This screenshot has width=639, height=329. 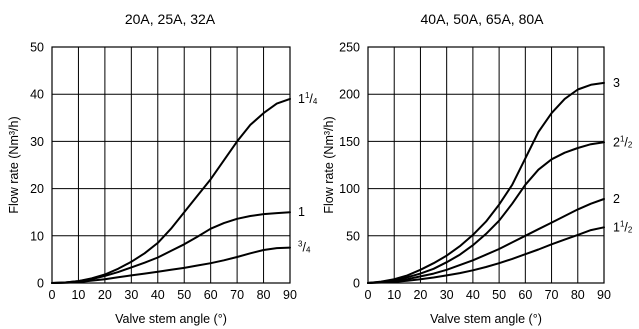 What do you see at coordinates (171, 319) in the screenshot?
I see `chart-left-xlabel: Valve stem angle (°)` at bounding box center [171, 319].